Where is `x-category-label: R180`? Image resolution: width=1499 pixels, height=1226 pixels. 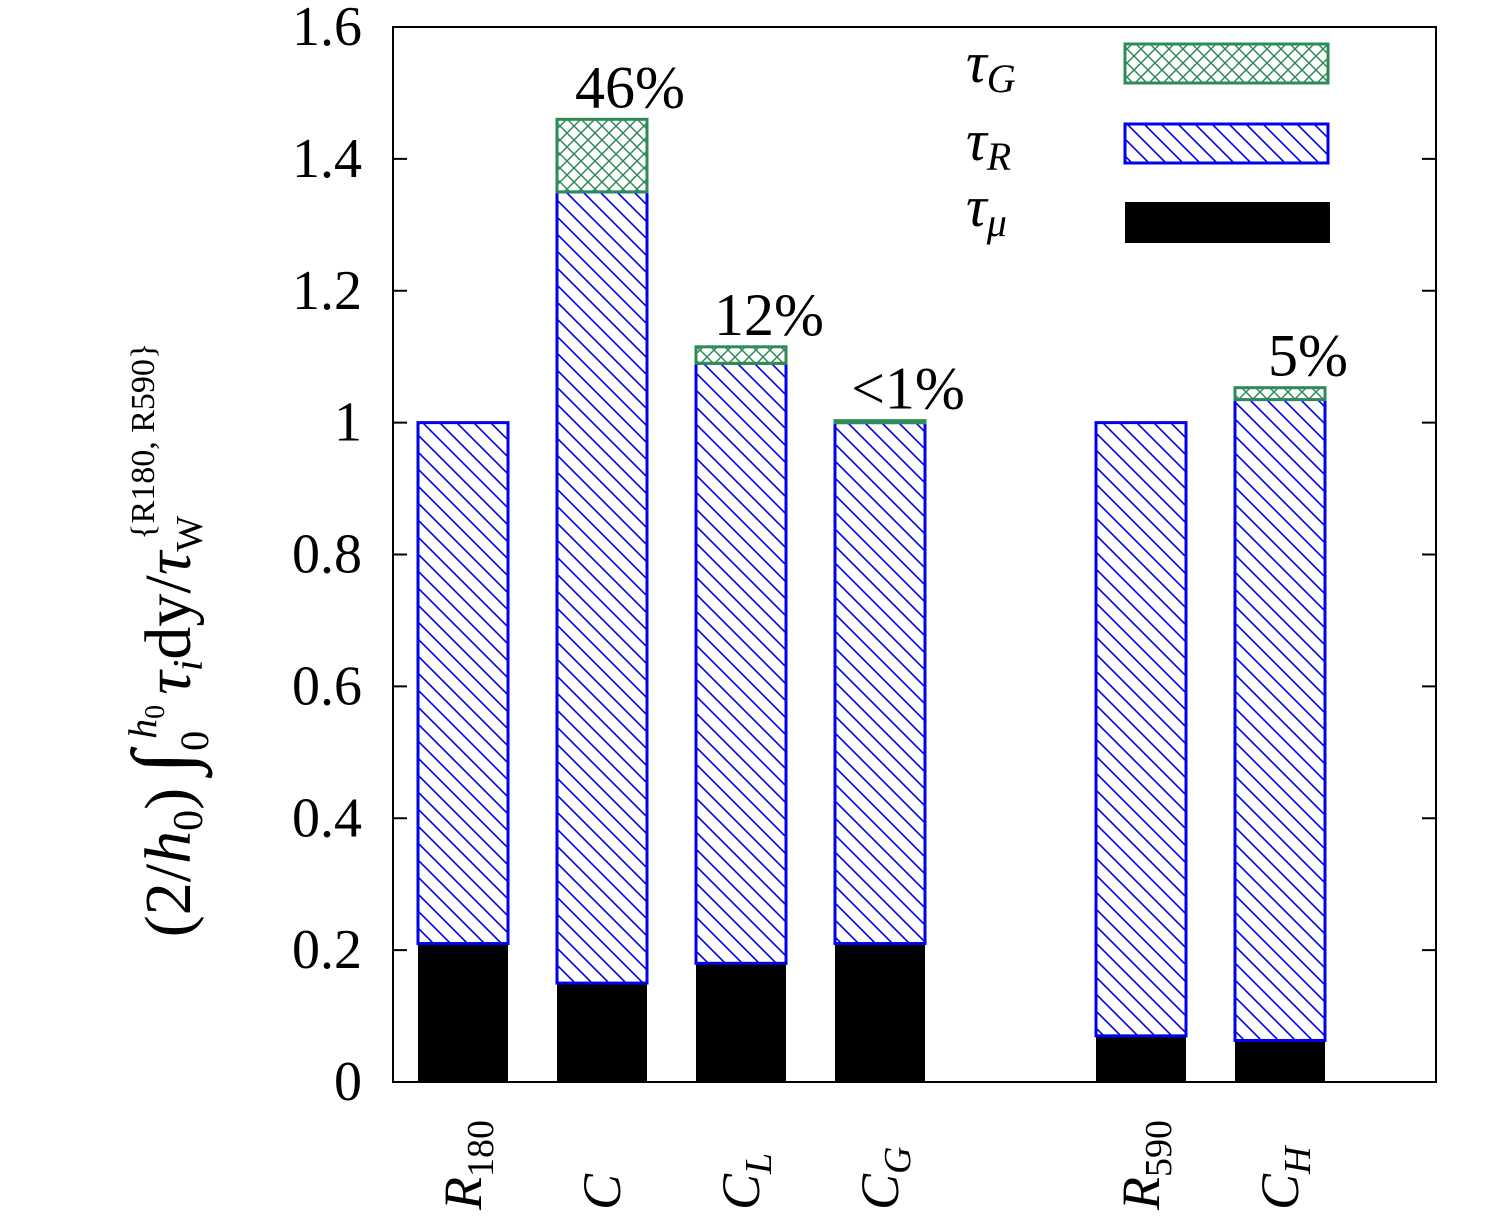 x-category-label: R180 is located at coordinates (467, 1165).